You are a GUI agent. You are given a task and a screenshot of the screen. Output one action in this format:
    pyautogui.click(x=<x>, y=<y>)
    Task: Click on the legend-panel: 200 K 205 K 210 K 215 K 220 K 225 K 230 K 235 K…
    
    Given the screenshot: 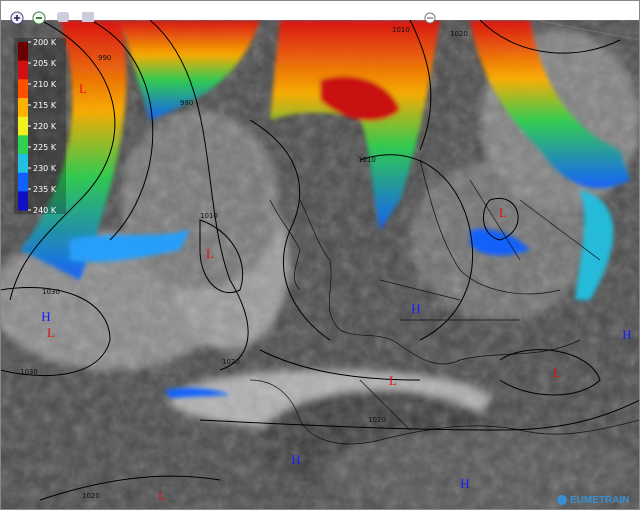 What is the action you would take?
    pyautogui.click(x=40, y=126)
    